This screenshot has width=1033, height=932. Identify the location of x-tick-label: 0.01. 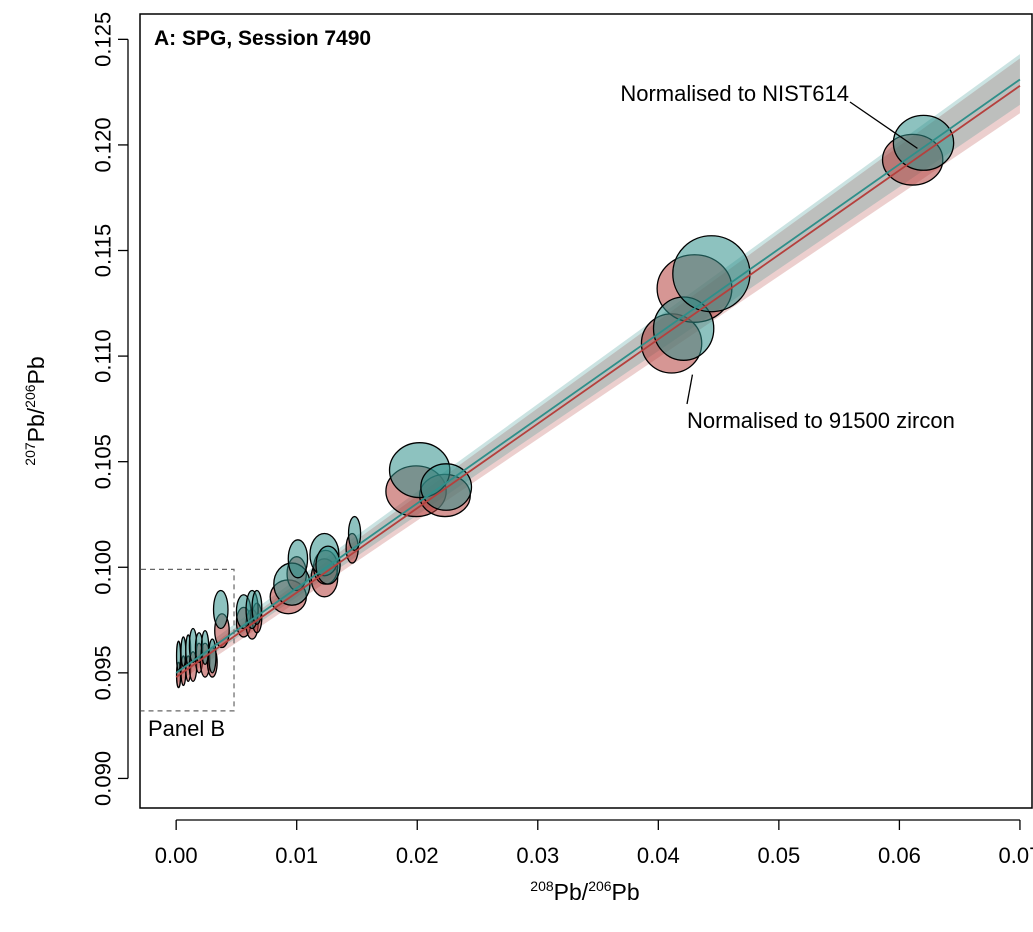
(296, 855).